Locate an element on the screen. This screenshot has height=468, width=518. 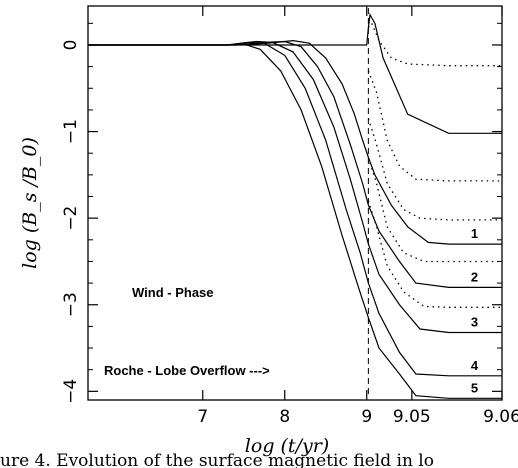
series-label: 3 is located at coordinates (474, 321).